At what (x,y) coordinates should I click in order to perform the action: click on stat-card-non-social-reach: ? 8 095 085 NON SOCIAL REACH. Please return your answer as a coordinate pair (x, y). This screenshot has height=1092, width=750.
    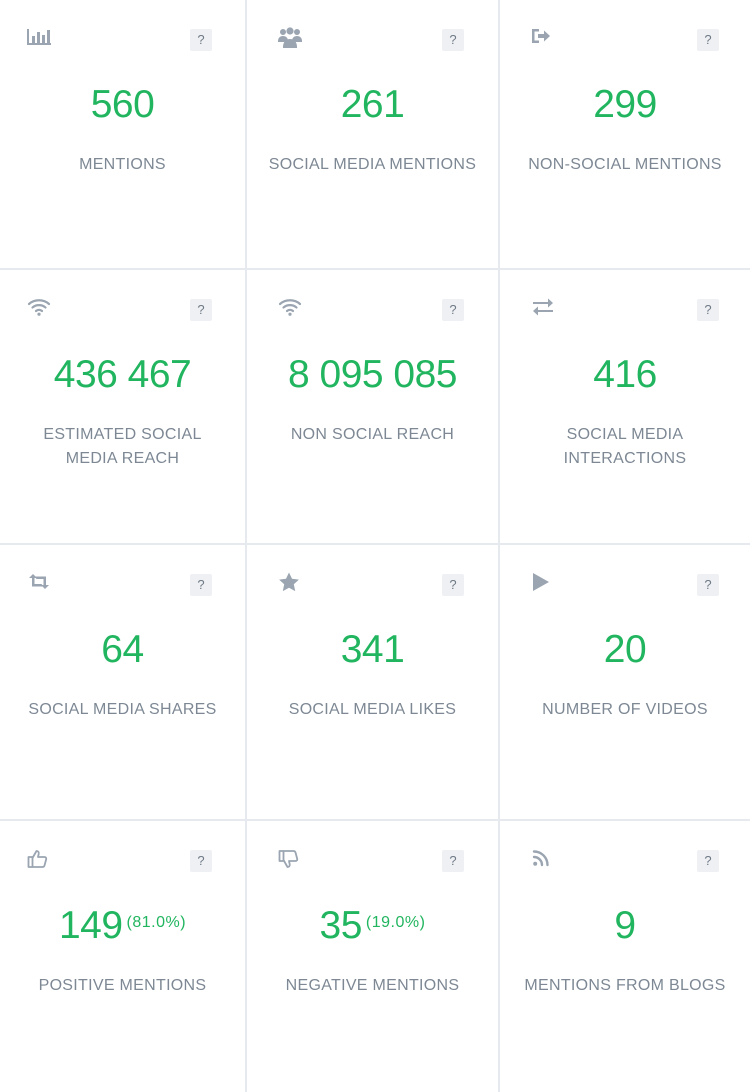
    Looking at the image, I should click on (373, 407).